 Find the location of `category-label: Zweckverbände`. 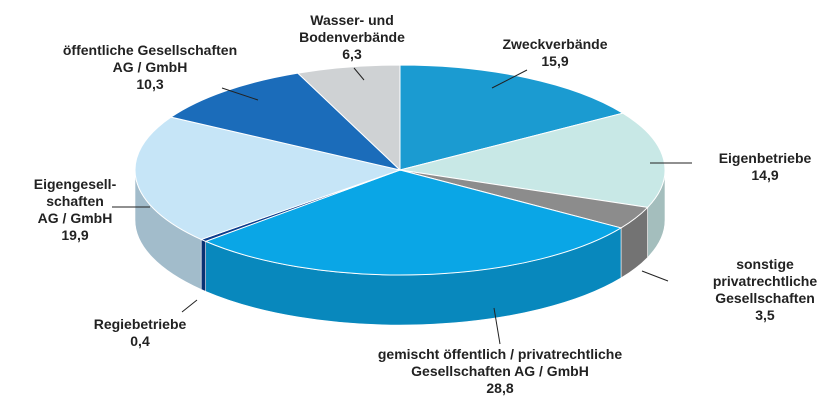

category-label: Zweckverbände is located at coordinates (555, 44).